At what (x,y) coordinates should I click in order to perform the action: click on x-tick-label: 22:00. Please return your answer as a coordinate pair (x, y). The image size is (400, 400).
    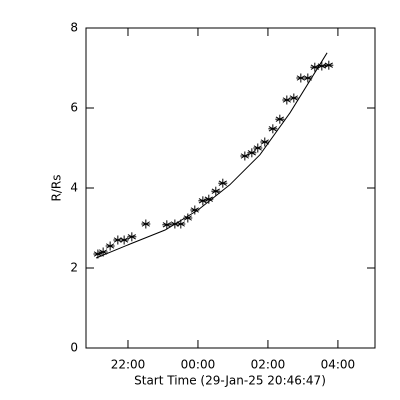
    Looking at the image, I should click on (128, 365).